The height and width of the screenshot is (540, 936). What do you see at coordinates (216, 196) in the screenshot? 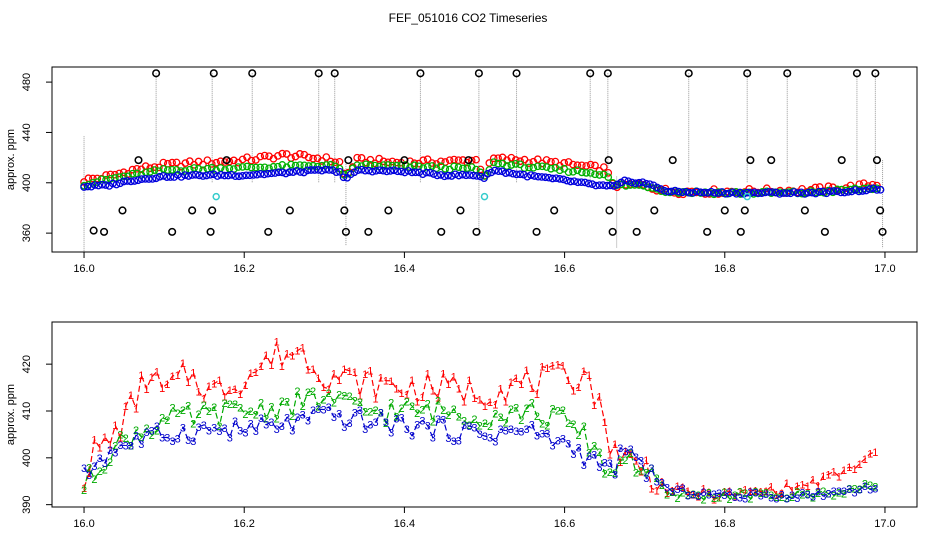
I see `cyan-point` at bounding box center [216, 196].